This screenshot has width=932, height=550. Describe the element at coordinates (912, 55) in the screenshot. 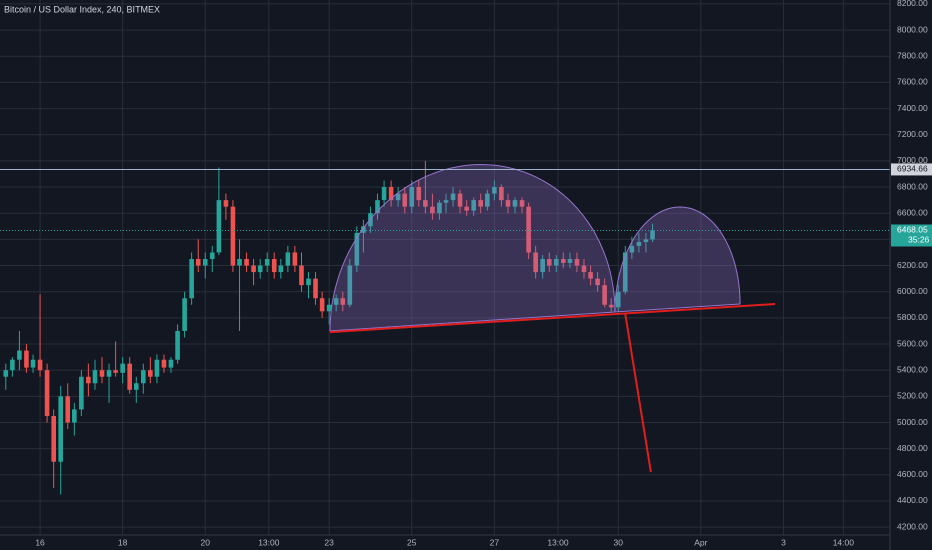

I see `y-tick-label: 7800.00` at that location.